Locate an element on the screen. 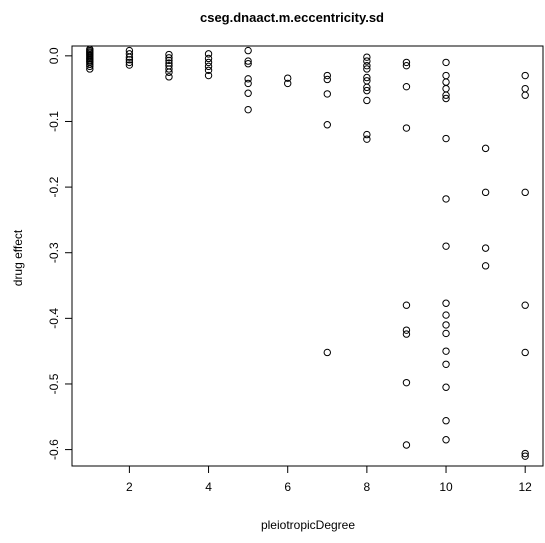 This screenshot has height=543, width=545. y-tick-label: -0.4 is located at coordinates (54, 318).